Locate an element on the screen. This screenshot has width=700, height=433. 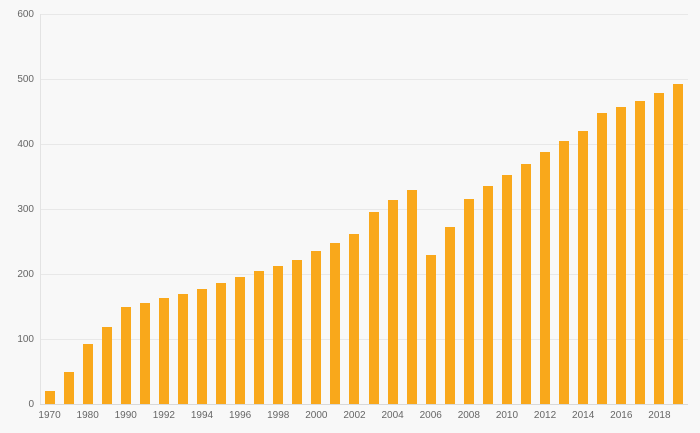
bar-1996 is located at coordinates (240, 340).